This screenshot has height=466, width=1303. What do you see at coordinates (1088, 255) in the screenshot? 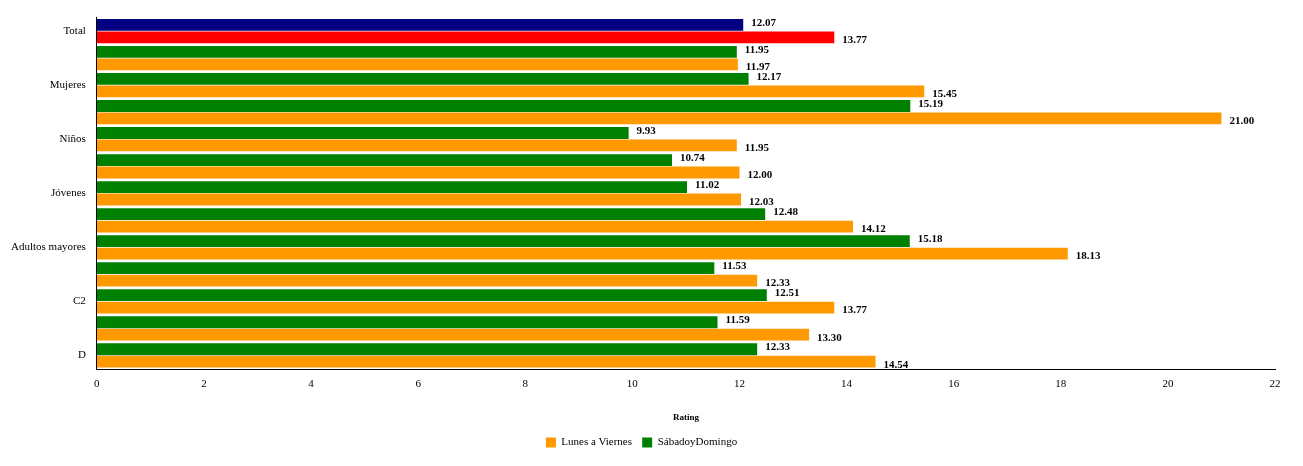
I see `data-label: 18.13` at bounding box center [1088, 255].